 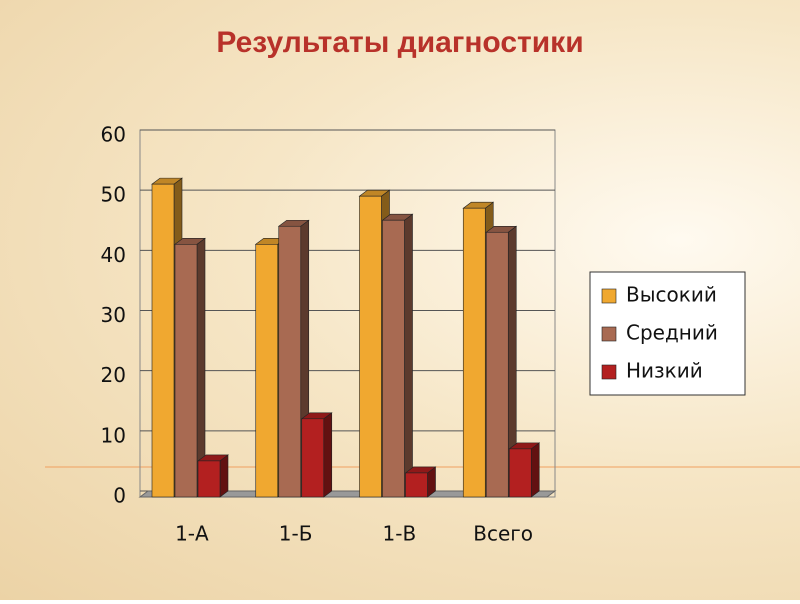 I want to click on y-tick-label: 10, so click(x=113, y=435).